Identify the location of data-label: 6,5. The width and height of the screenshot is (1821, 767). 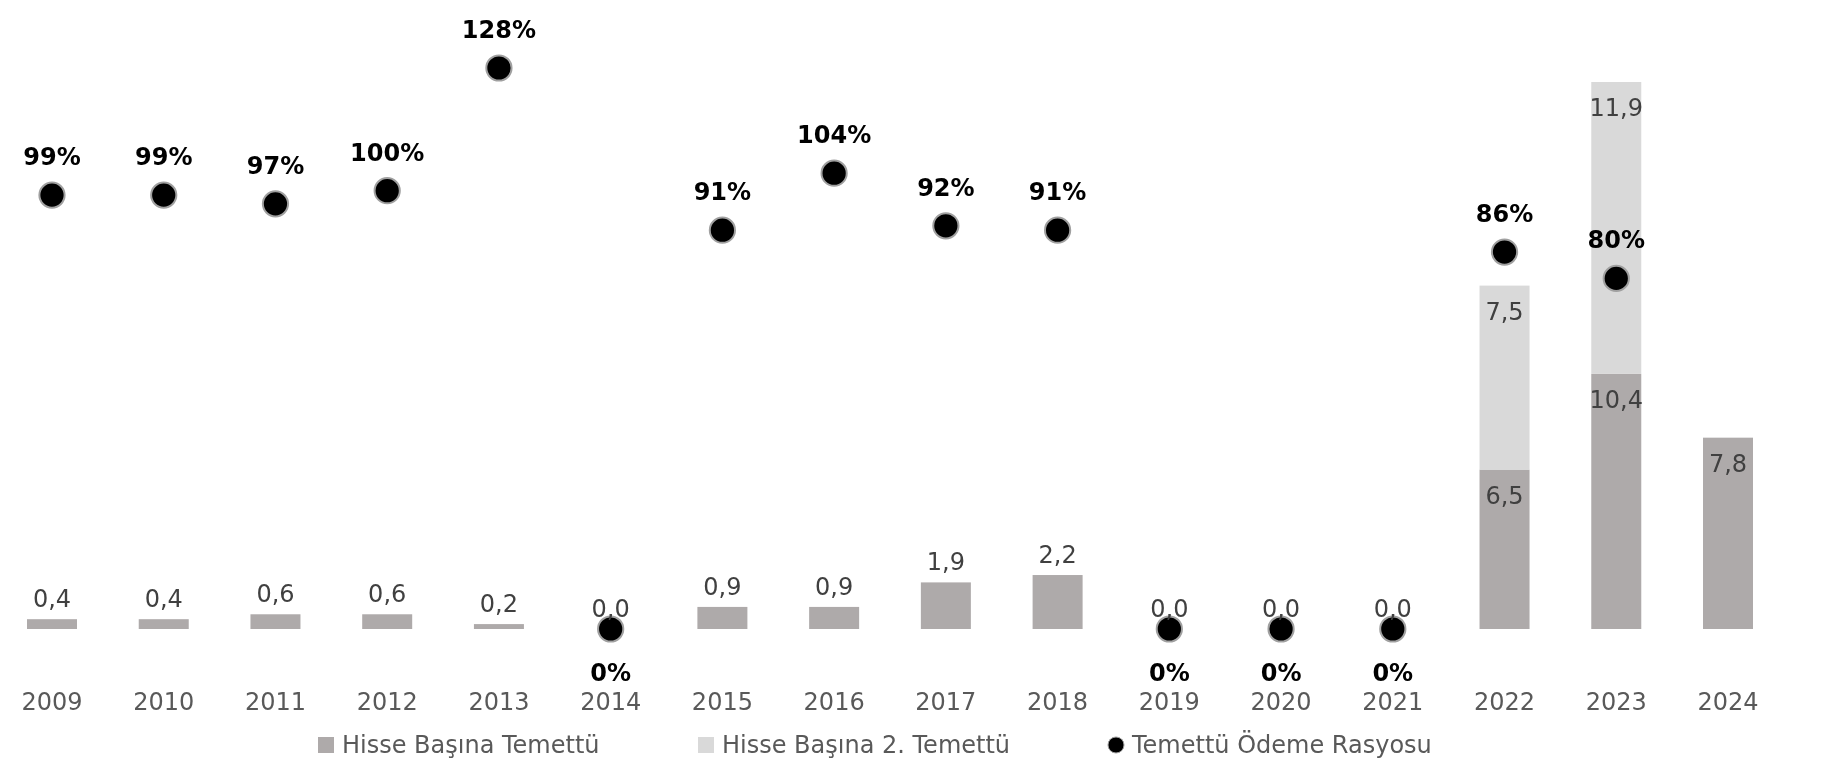
(1504, 495).